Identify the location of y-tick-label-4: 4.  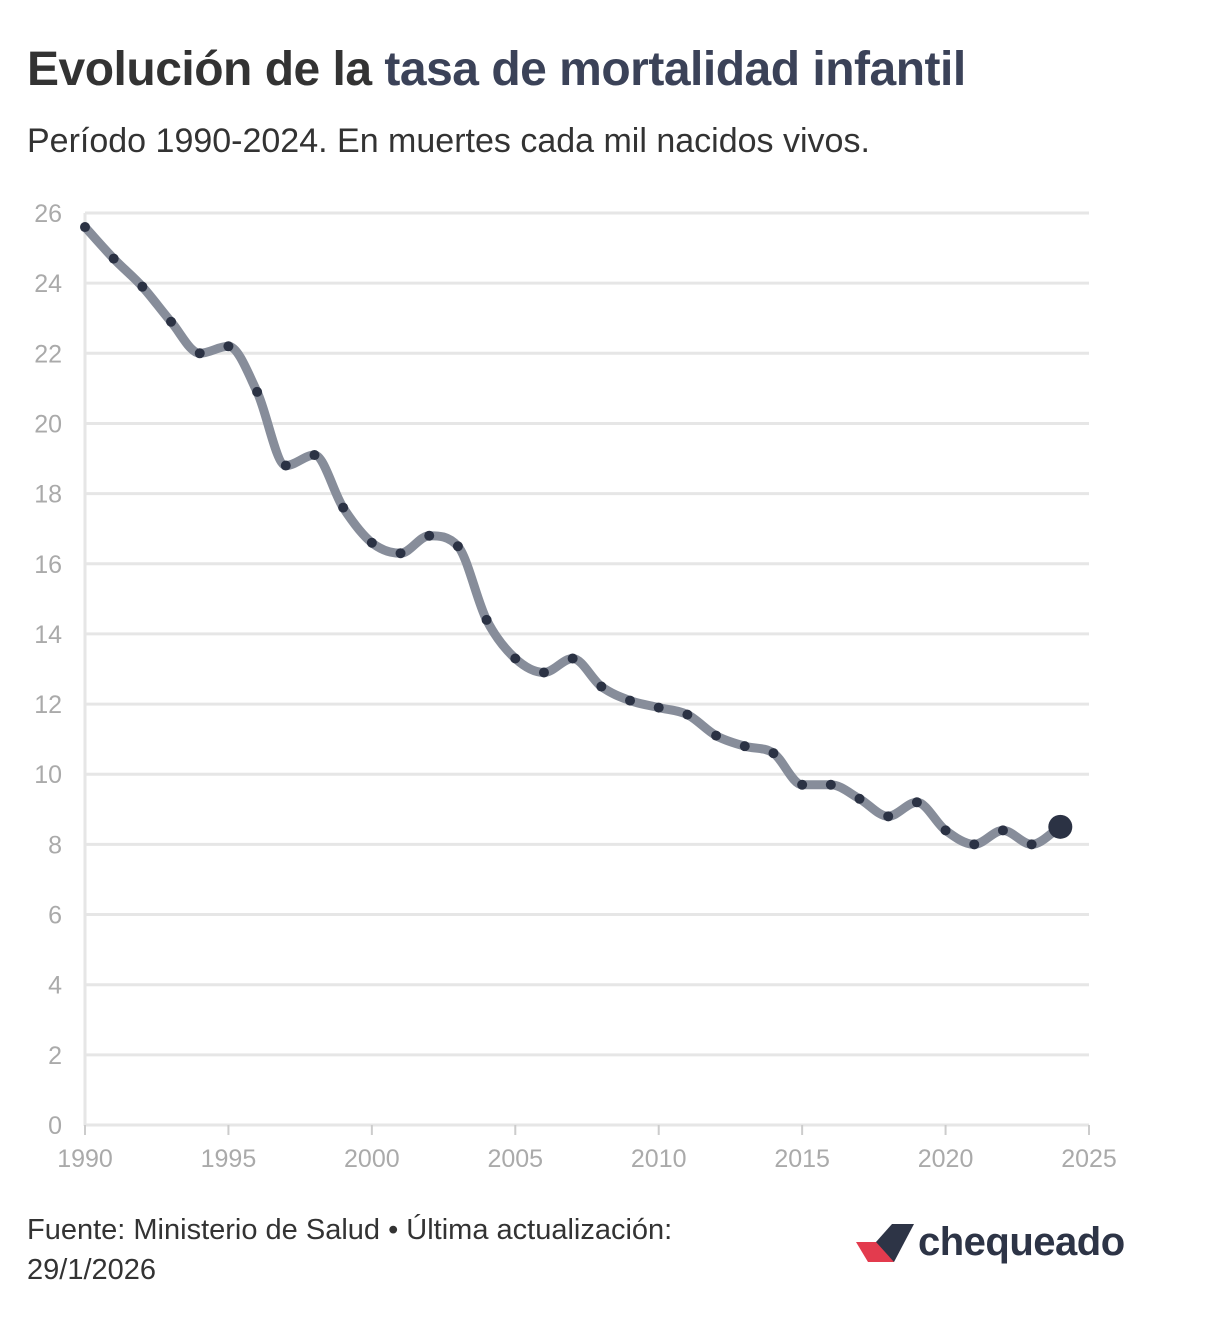
(55, 986).